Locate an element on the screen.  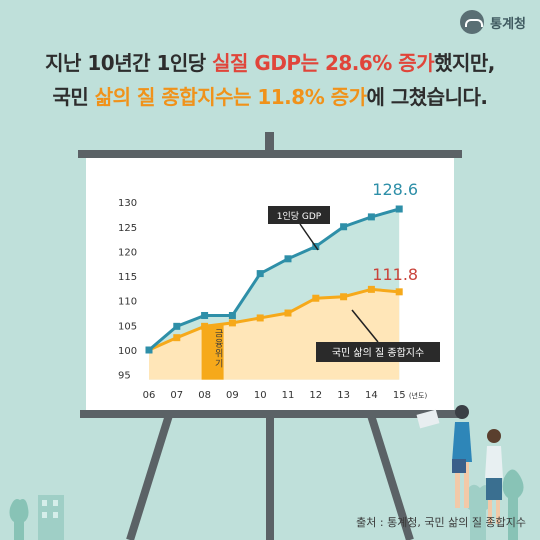
crisis-label: 금융위기 is located at coordinates (218, 349).